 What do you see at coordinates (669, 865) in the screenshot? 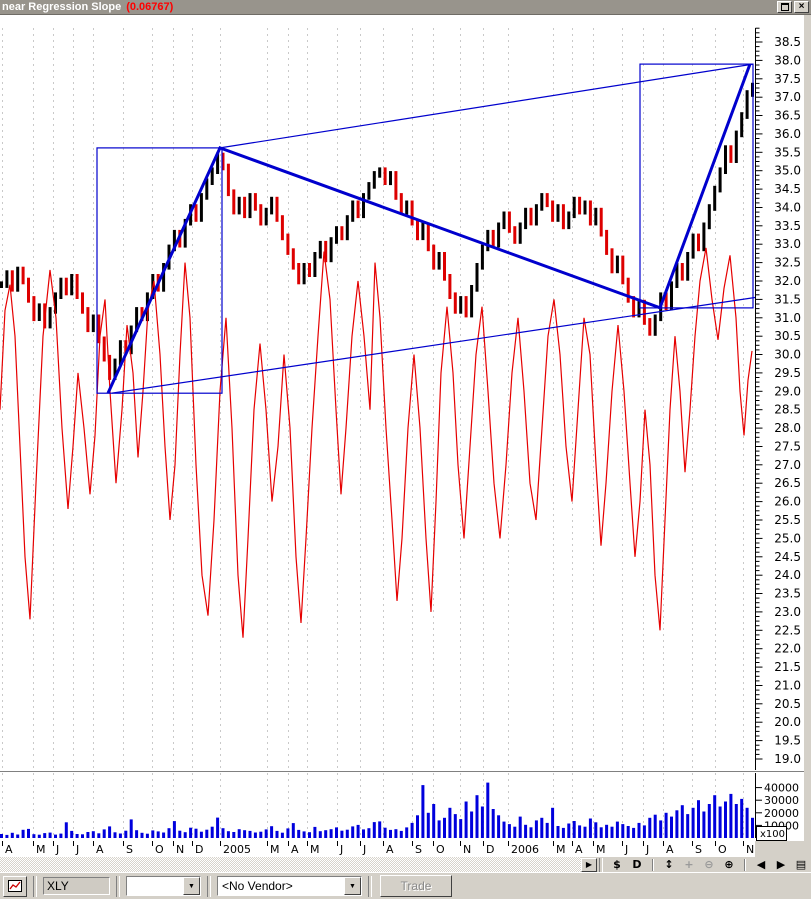
I see `fit-vertical-icon: ↕` at bounding box center [669, 865].